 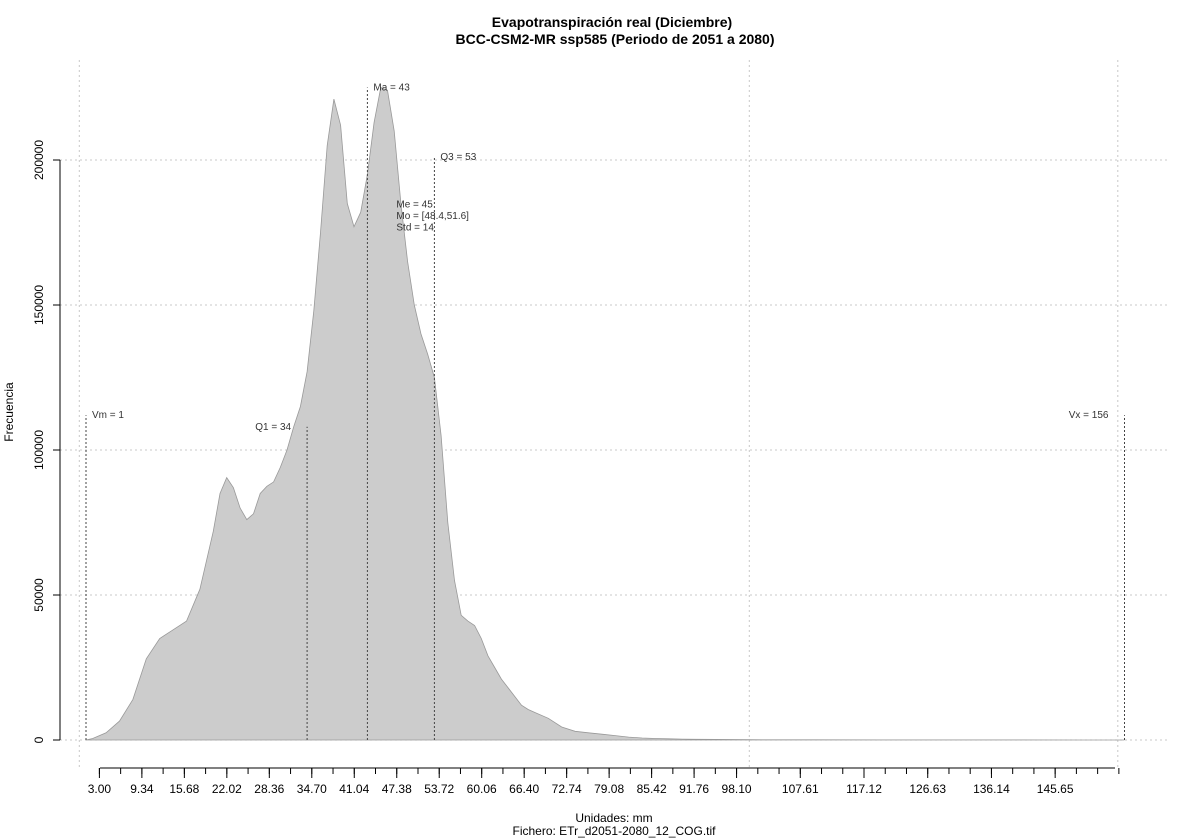 What do you see at coordinates (567, 789) in the screenshot?
I see `x-tick-label-11: 72.74` at bounding box center [567, 789].